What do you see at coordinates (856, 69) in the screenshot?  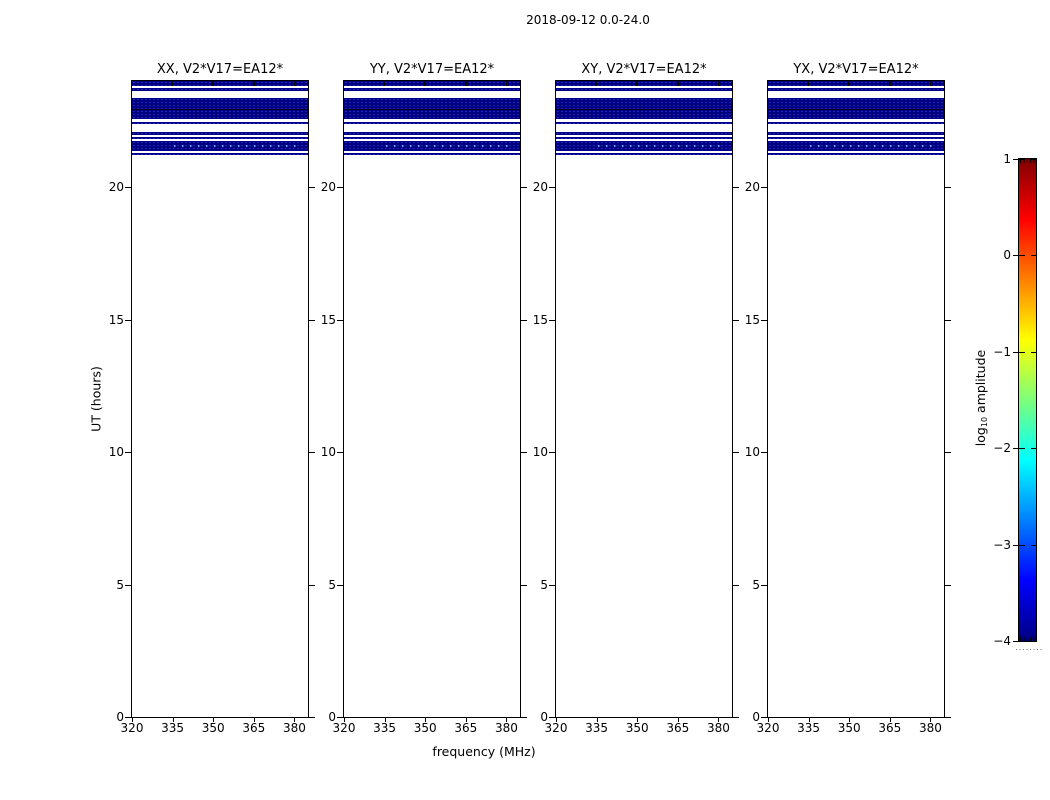 I see `panel-title-yx: YX, V2*V17=EA12*` at bounding box center [856, 69].